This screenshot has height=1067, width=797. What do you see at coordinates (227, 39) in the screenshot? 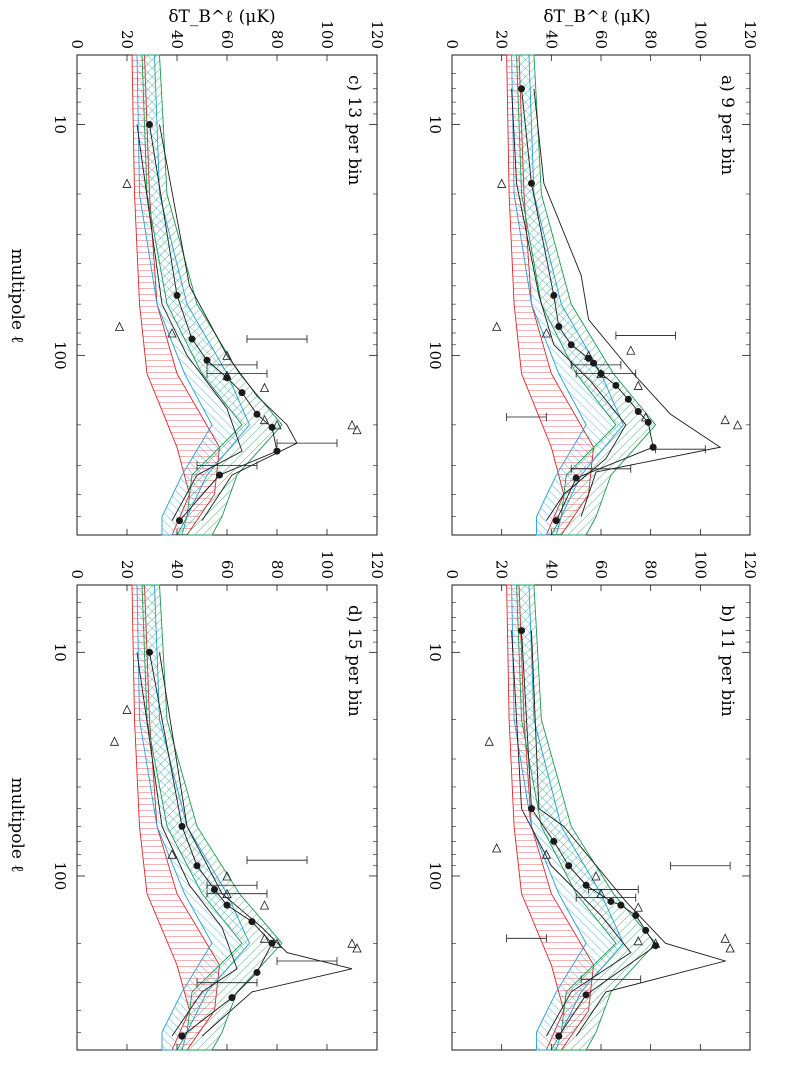
I see `ytick-label: 60` at bounding box center [227, 39].